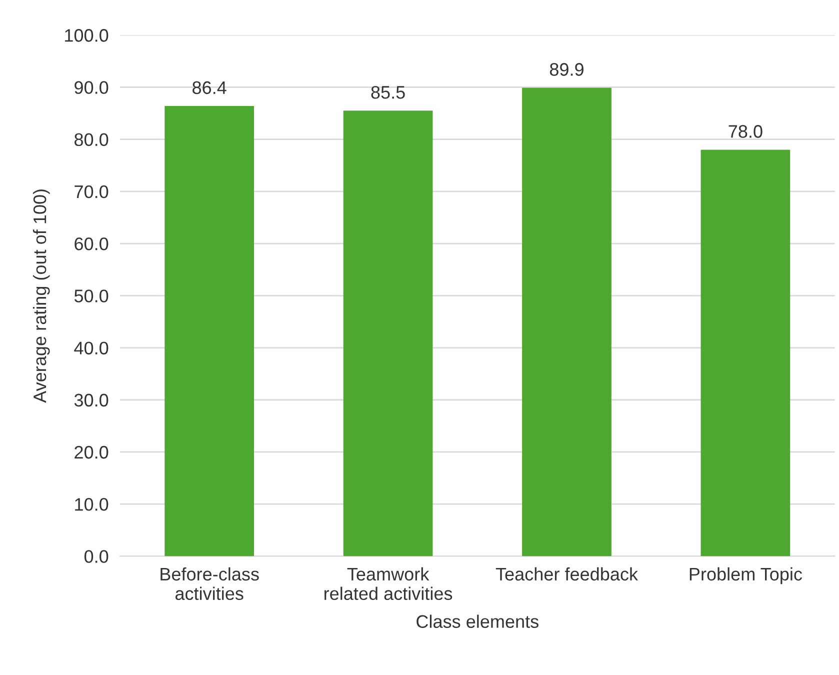 This screenshot has height=675, width=839. I want to click on data-label: 78.0, so click(745, 131).